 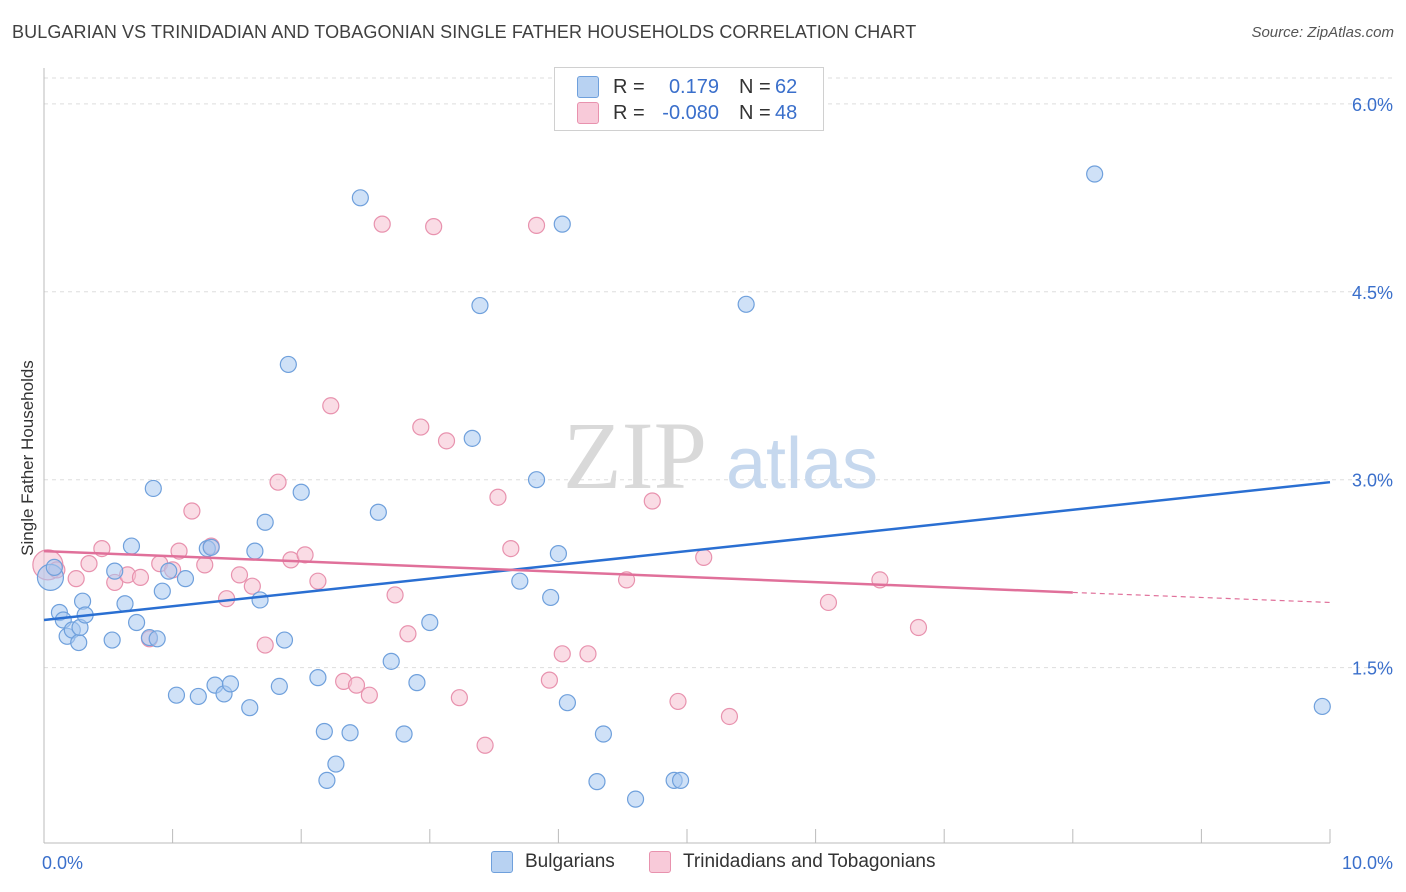 I want to click on series-legend: Bulgarians Trinidadians and Tobagonians, so click(x=703, y=865).